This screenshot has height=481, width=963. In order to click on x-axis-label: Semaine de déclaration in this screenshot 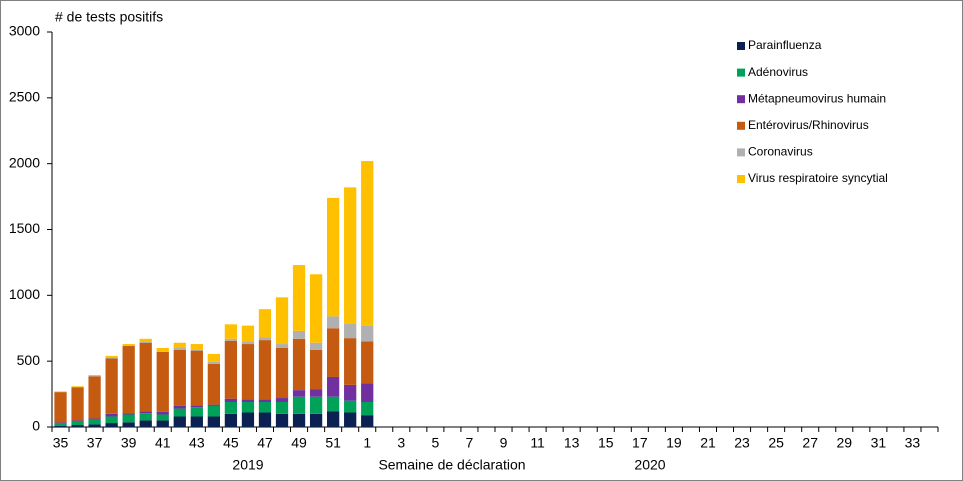, I will do `click(451, 465)`.